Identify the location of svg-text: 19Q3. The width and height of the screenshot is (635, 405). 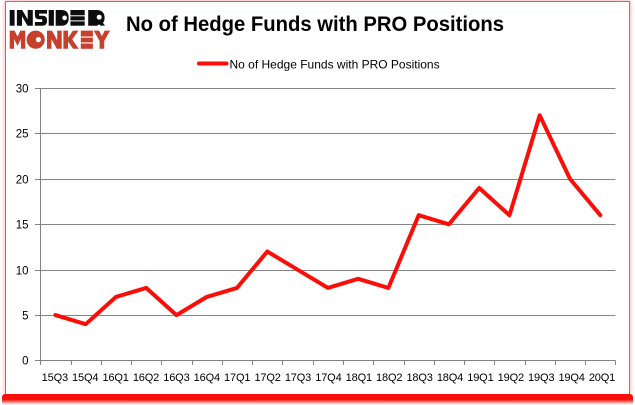
(541, 378).